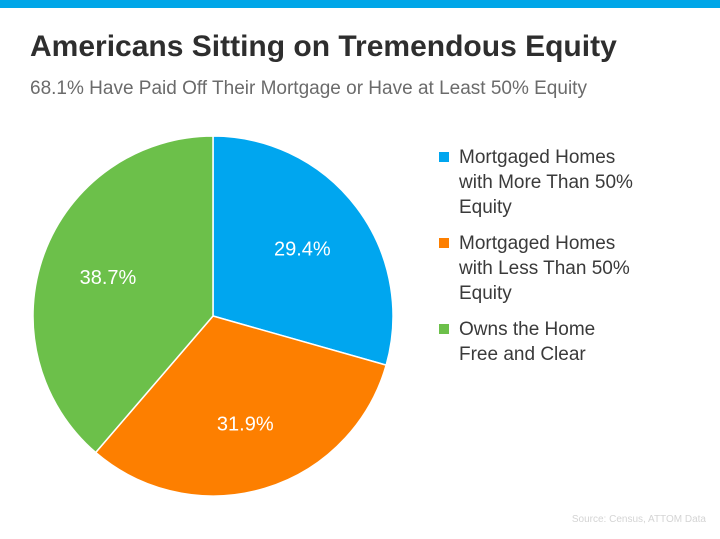 The width and height of the screenshot is (720, 539). Describe the element at coordinates (522, 354) in the screenshot. I see `legend-line: Free and Clear` at that location.